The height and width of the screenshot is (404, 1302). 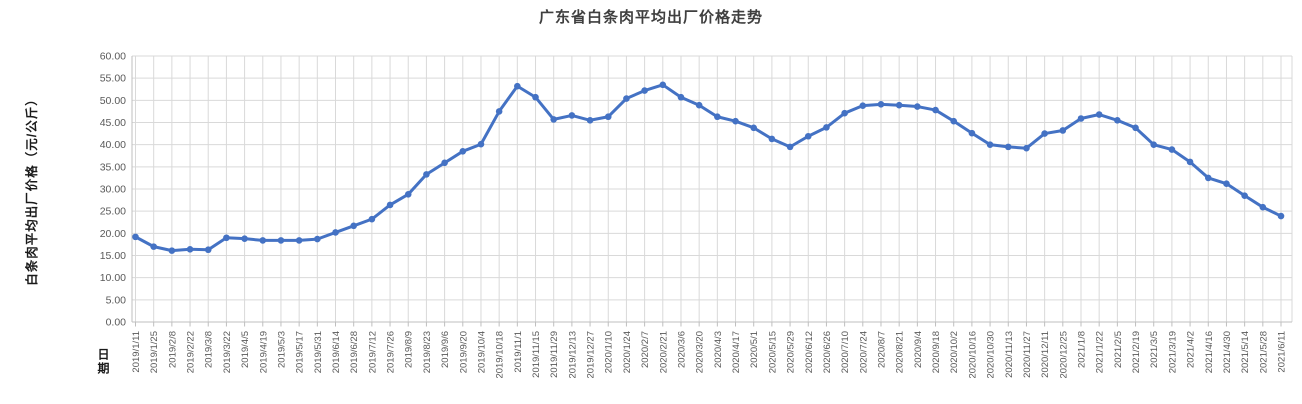 What do you see at coordinates (1100, 352) in the screenshot?
I see `x-tick-label: 2021/1/22` at bounding box center [1100, 352].